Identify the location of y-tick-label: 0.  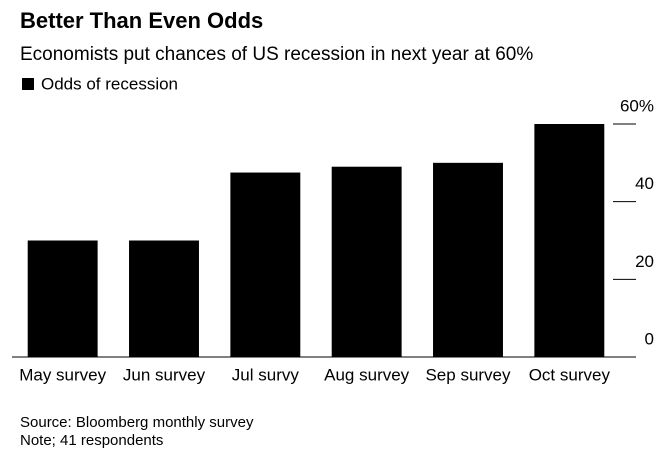
(649, 338).